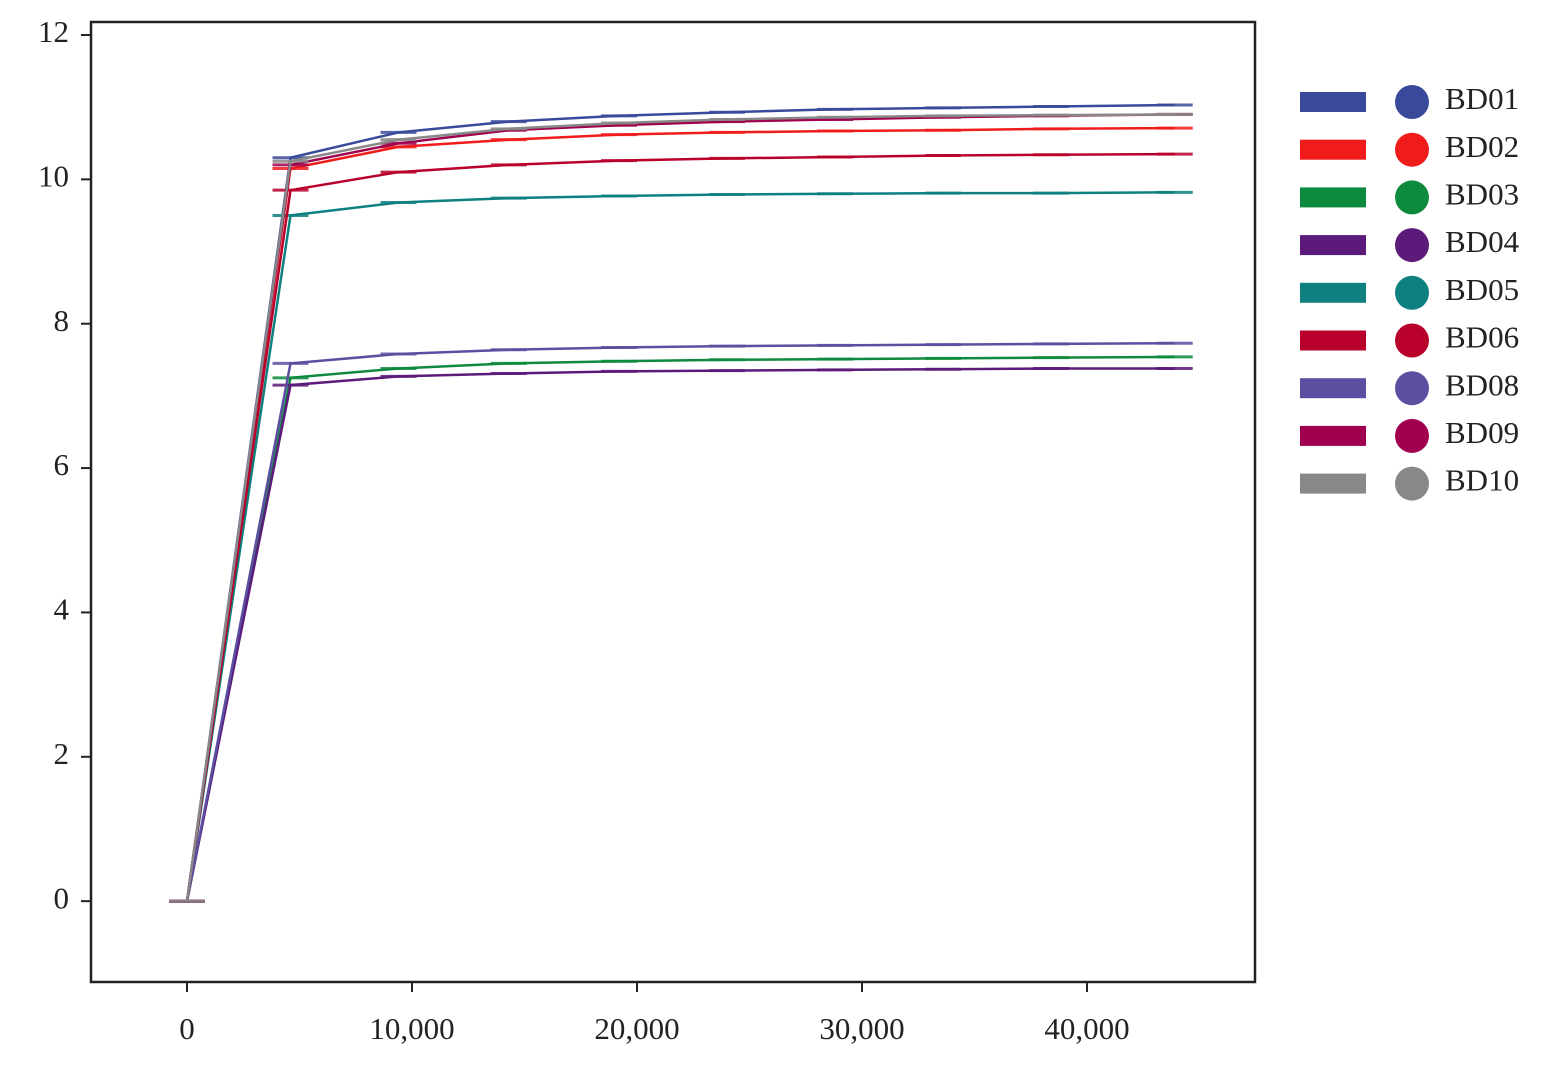 The image size is (1549, 1066). Describe the element at coordinates (411, 1028) in the screenshot. I see `x-tick-label: 10,000` at that location.